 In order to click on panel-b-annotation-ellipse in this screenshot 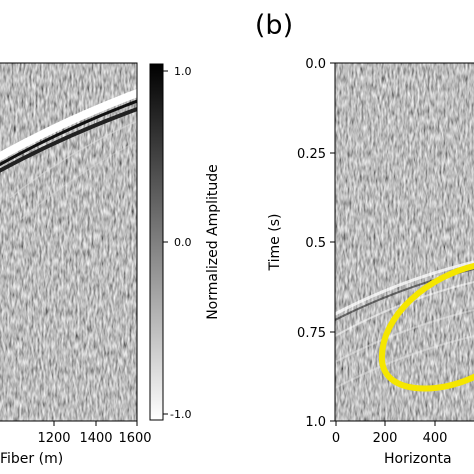, I will do `click(426, 327)`.